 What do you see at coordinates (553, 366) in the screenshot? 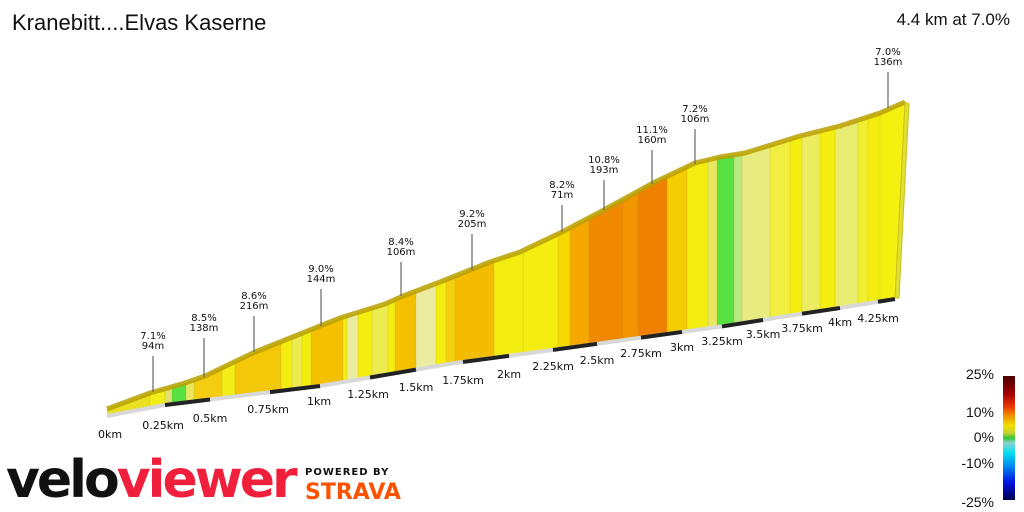
I see `distance-tick-label: 2.25km` at bounding box center [553, 366].